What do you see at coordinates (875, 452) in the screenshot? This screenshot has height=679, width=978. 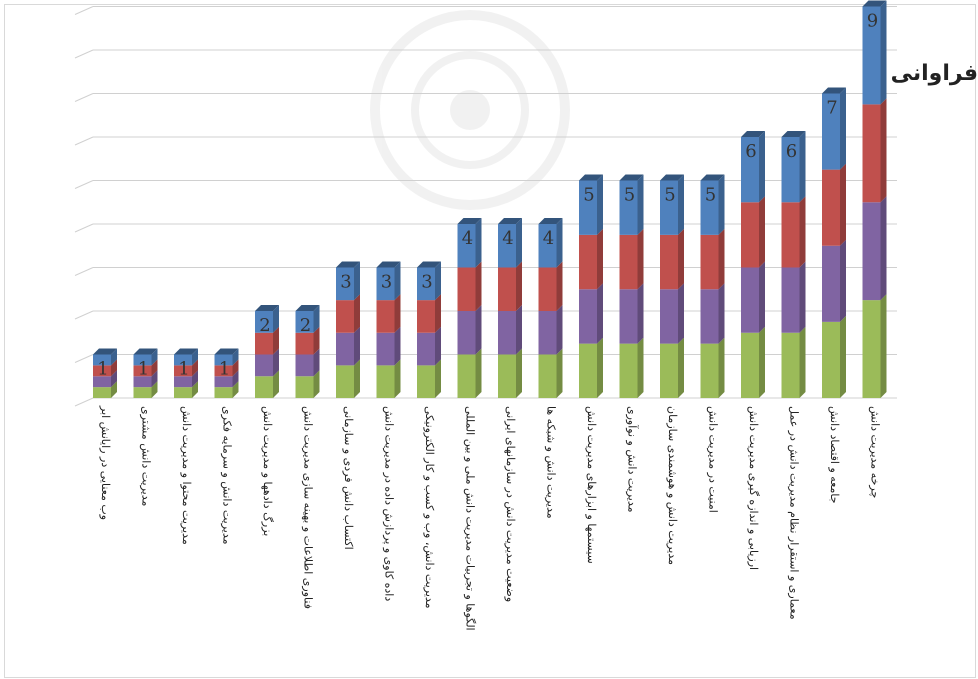 I see `category-label: چرخه مدیریت دانش` at bounding box center [875, 452].